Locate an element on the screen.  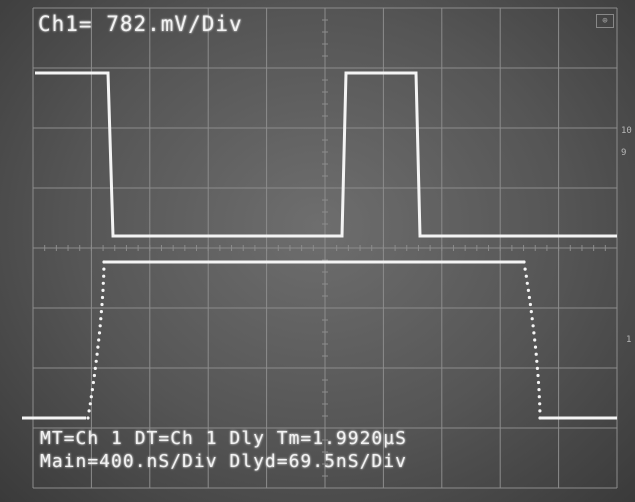
trigger-info-readout: MT=Ch 1 DT=Ch 1 Dly Tm=1.9920µS is located at coordinates (223, 438).